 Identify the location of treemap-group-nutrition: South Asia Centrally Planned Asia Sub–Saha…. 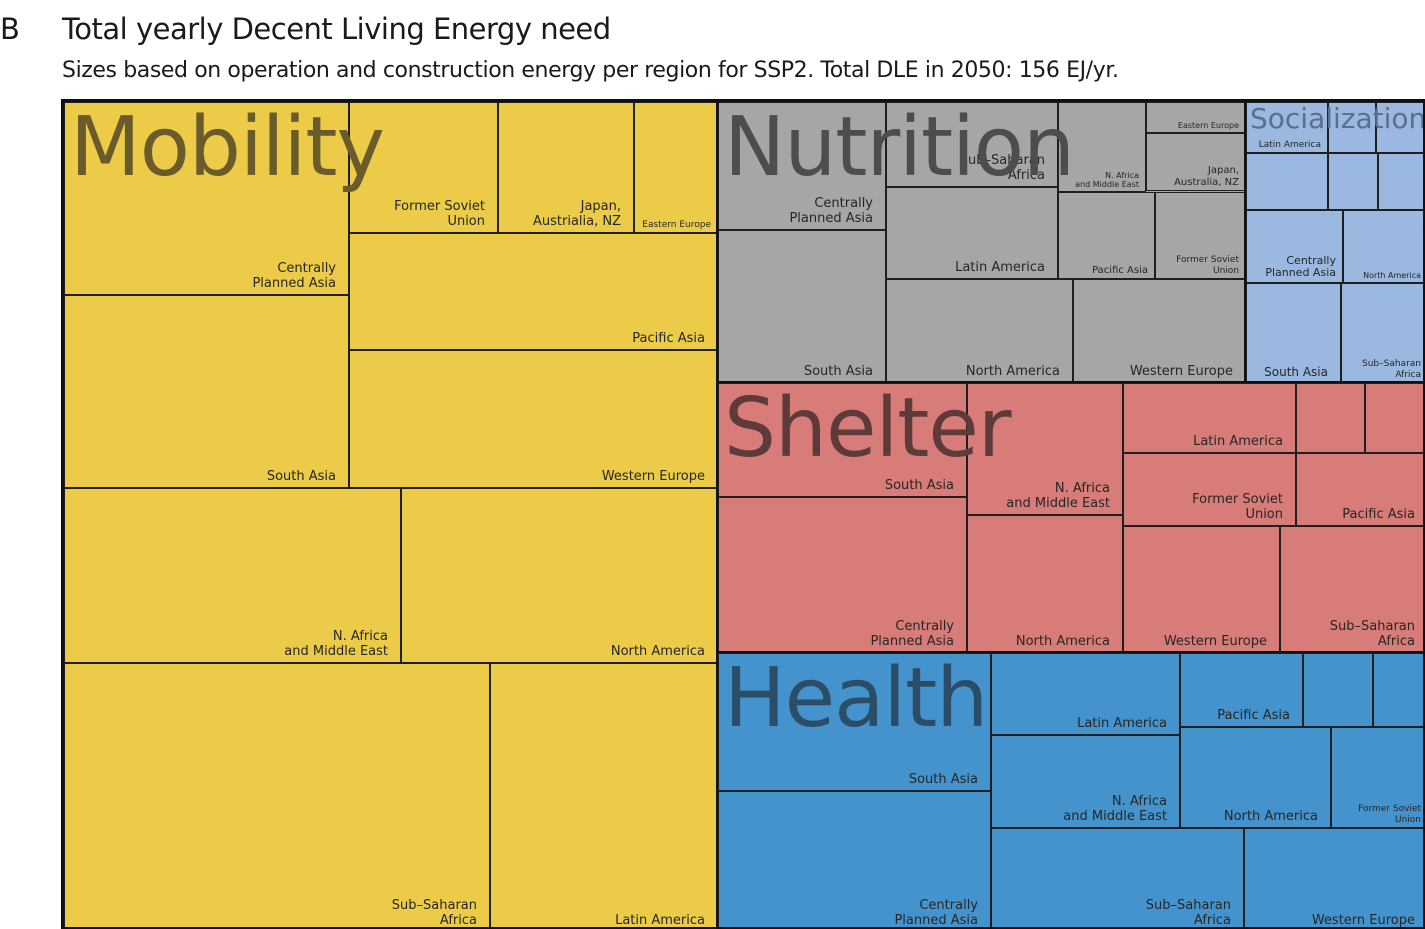
(981, 241).